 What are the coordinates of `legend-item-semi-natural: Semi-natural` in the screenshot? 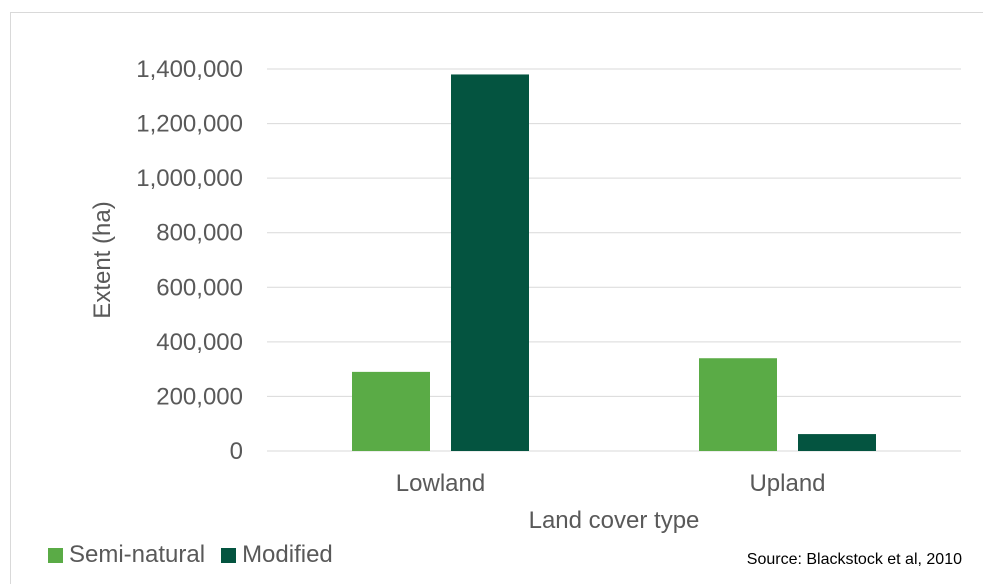 It's located at (126, 555).